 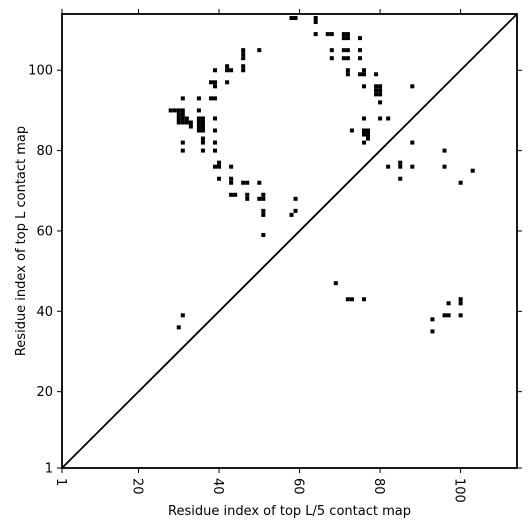 I want to click on y-axis-title: Residue index of top L contact map, so click(x=21, y=241).